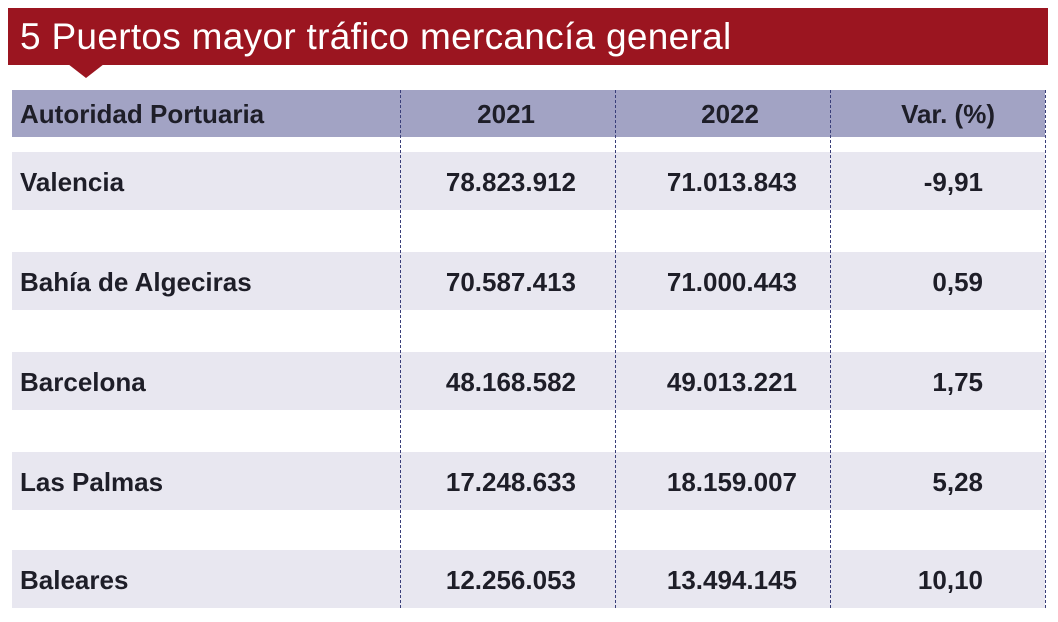 This screenshot has height=622, width=1058. I want to click on value-2021: 12.256.053, so click(510, 580).